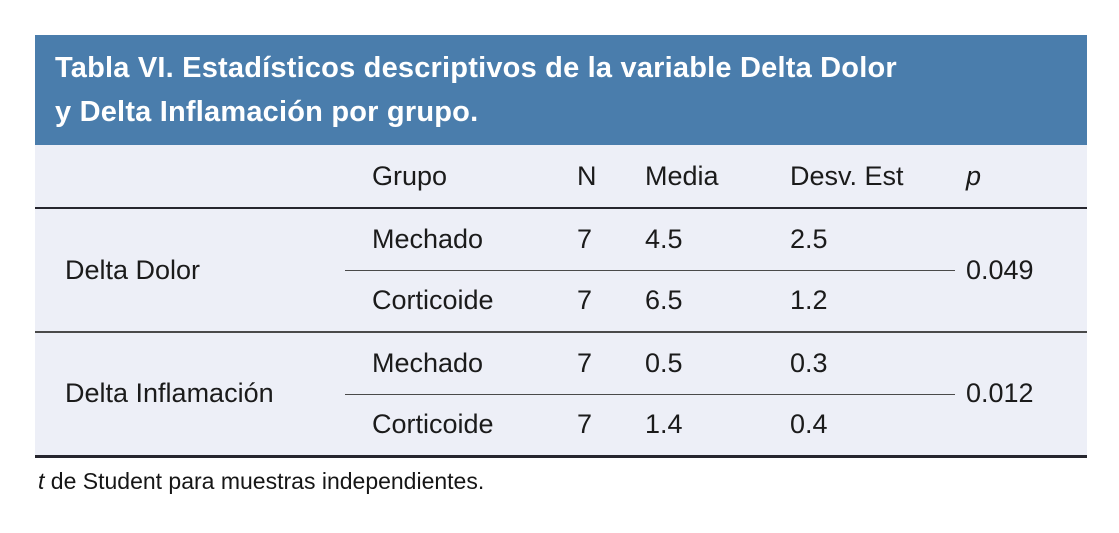 This screenshot has width=1119, height=533. I want to click on footnote-italic-t: t, so click(41, 481).